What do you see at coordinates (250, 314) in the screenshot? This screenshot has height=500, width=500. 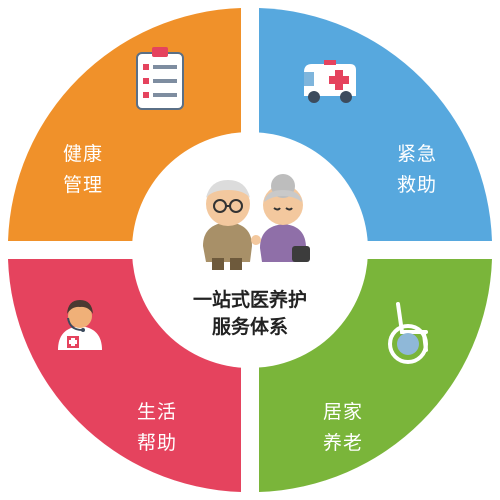 I see `center-title: 一站式医养护 服务体系` at bounding box center [250, 314].